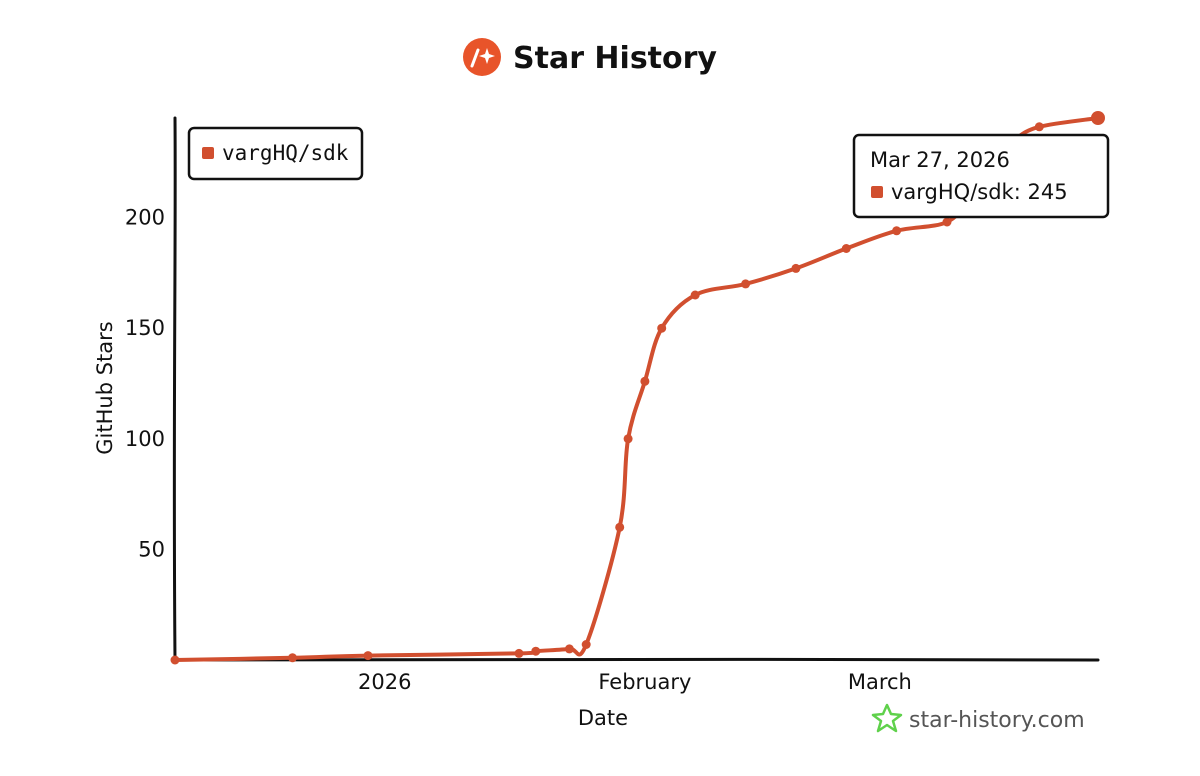 The width and height of the screenshot is (1200, 776). I want to click on legend-label: vargHQ/sdk, so click(285, 153).